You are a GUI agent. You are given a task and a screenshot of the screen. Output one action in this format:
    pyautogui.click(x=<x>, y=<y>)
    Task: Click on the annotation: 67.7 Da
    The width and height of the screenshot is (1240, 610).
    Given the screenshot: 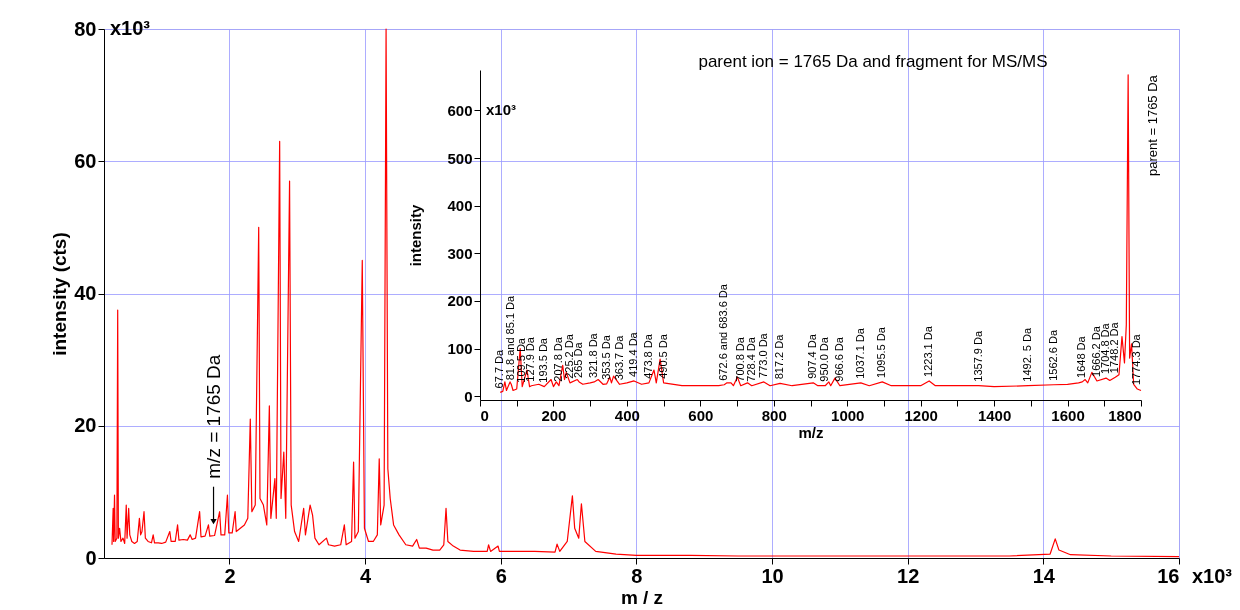 What is the action you would take?
    pyautogui.click(x=499, y=368)
    